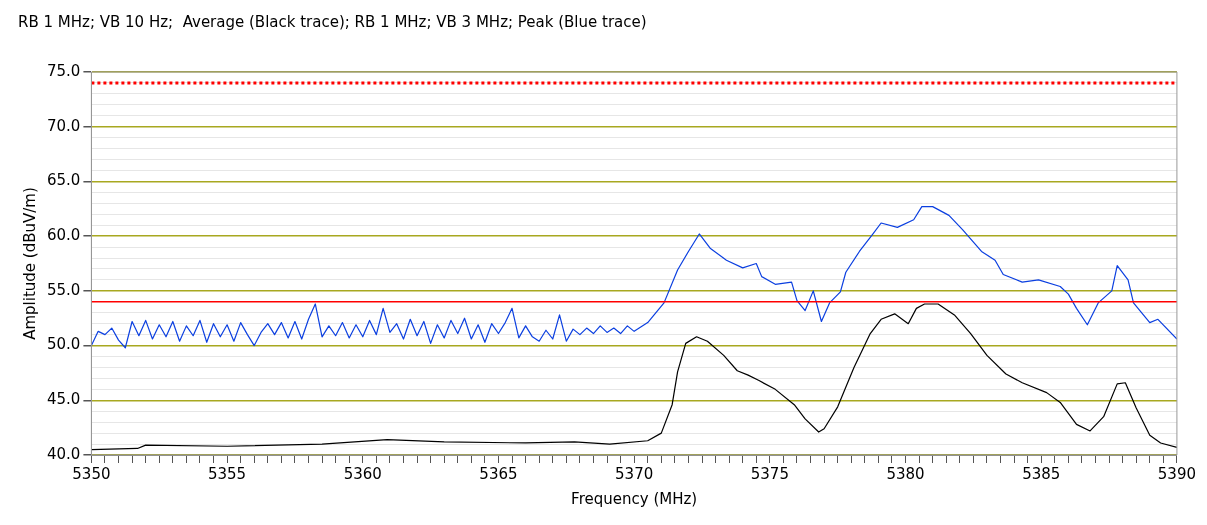 This screenshot has width=1207, height=525. What do you see at coordinates (63, 180) in the screenshot?
I see `y-tick-label: 65.0` at bounding box center [63, 180].